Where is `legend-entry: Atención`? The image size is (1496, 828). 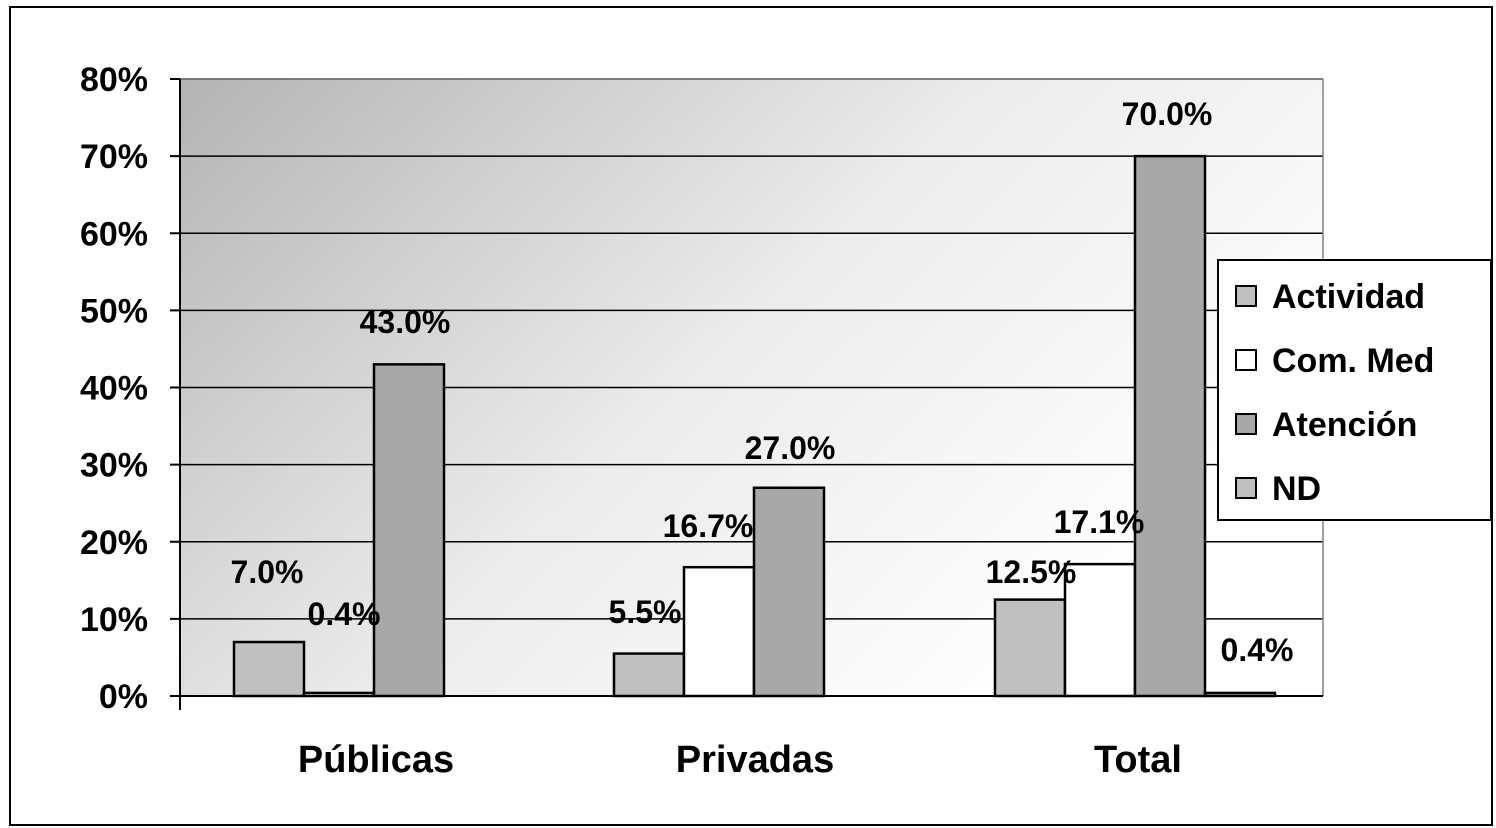
legend-entry: Atención is located at coordinates (1344, 425).